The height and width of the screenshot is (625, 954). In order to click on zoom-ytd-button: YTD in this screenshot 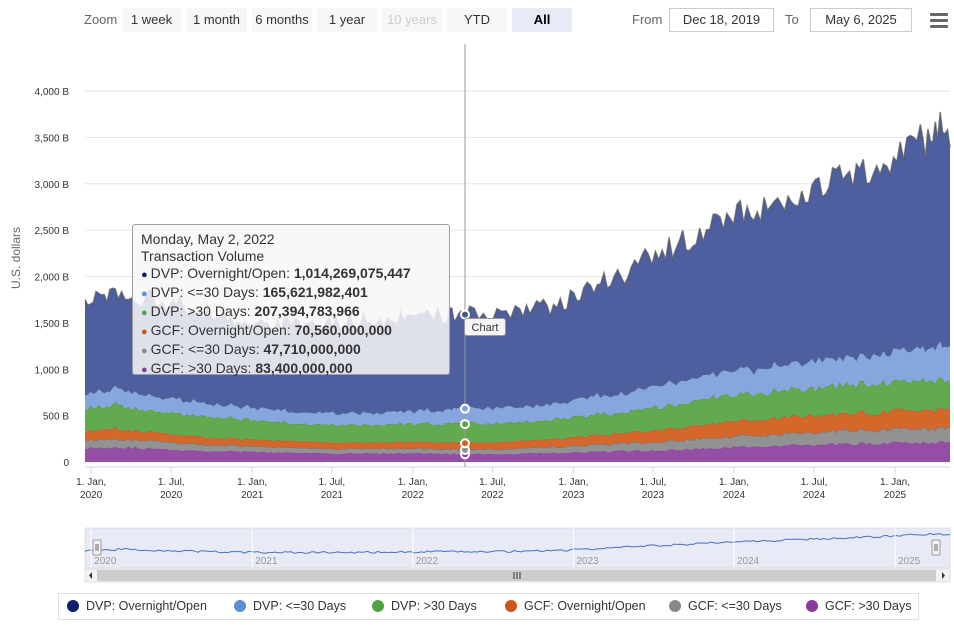, I will do `click(477, 20)`.